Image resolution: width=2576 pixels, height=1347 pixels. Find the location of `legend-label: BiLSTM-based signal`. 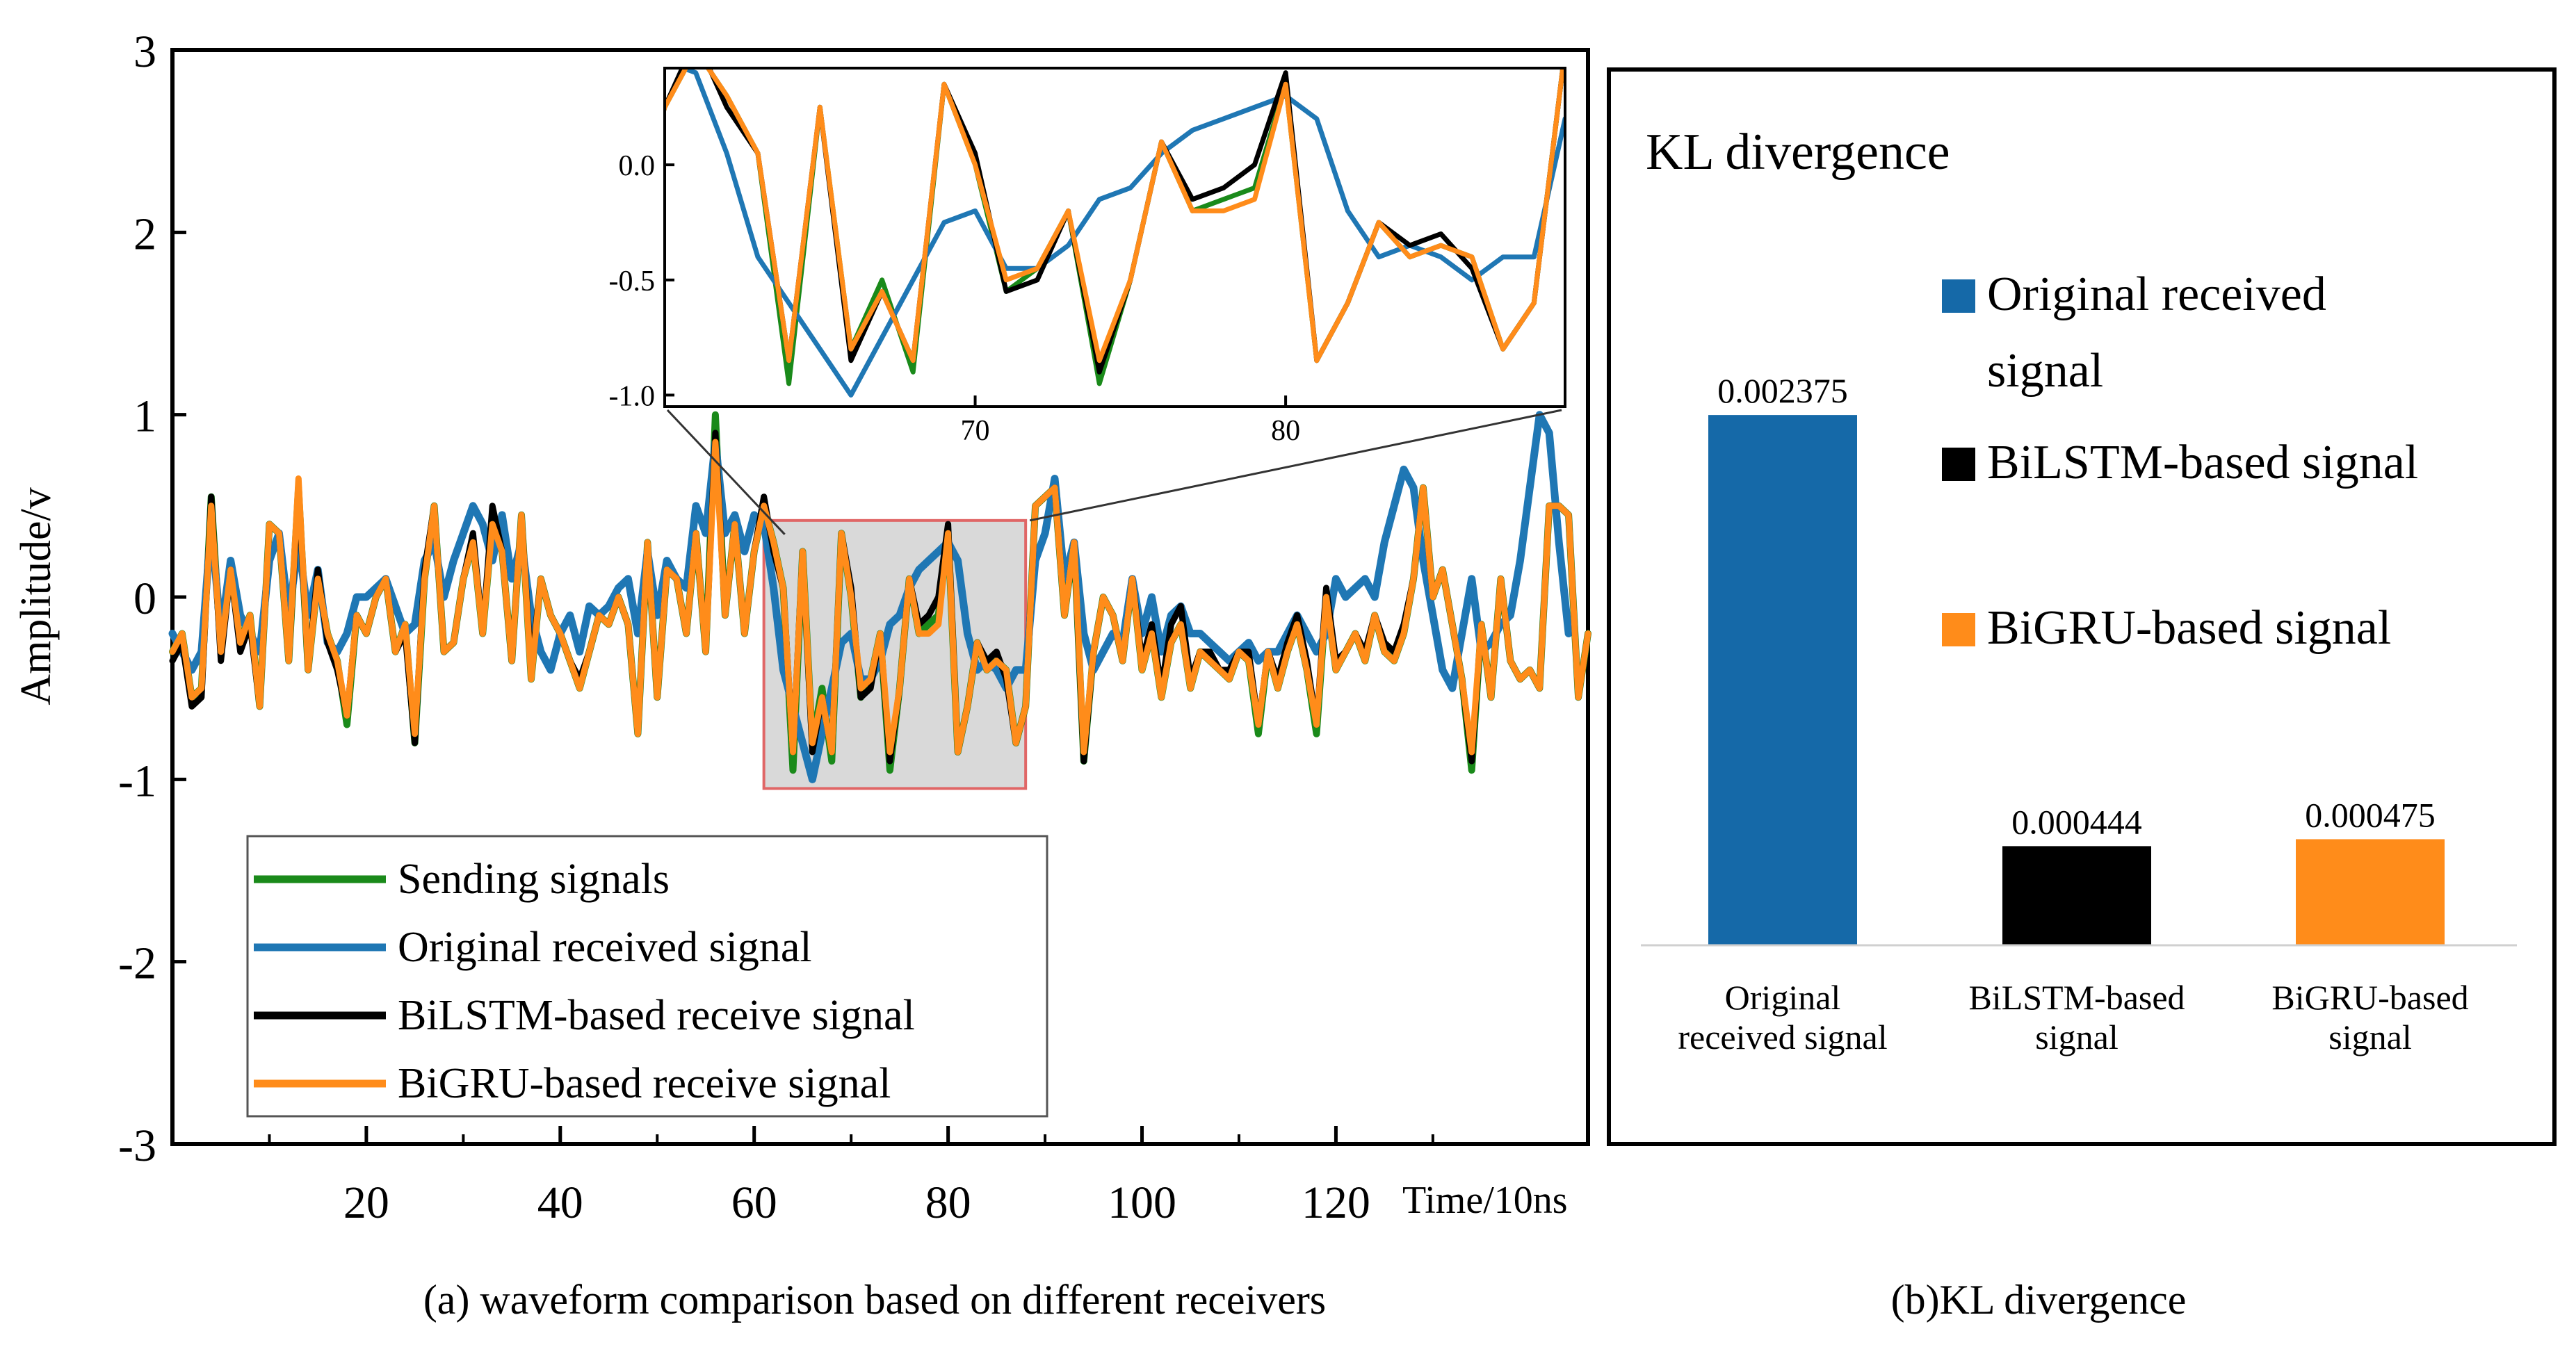

legend-label: BiLSTM-based signal is located at coordinates (2202, 462).